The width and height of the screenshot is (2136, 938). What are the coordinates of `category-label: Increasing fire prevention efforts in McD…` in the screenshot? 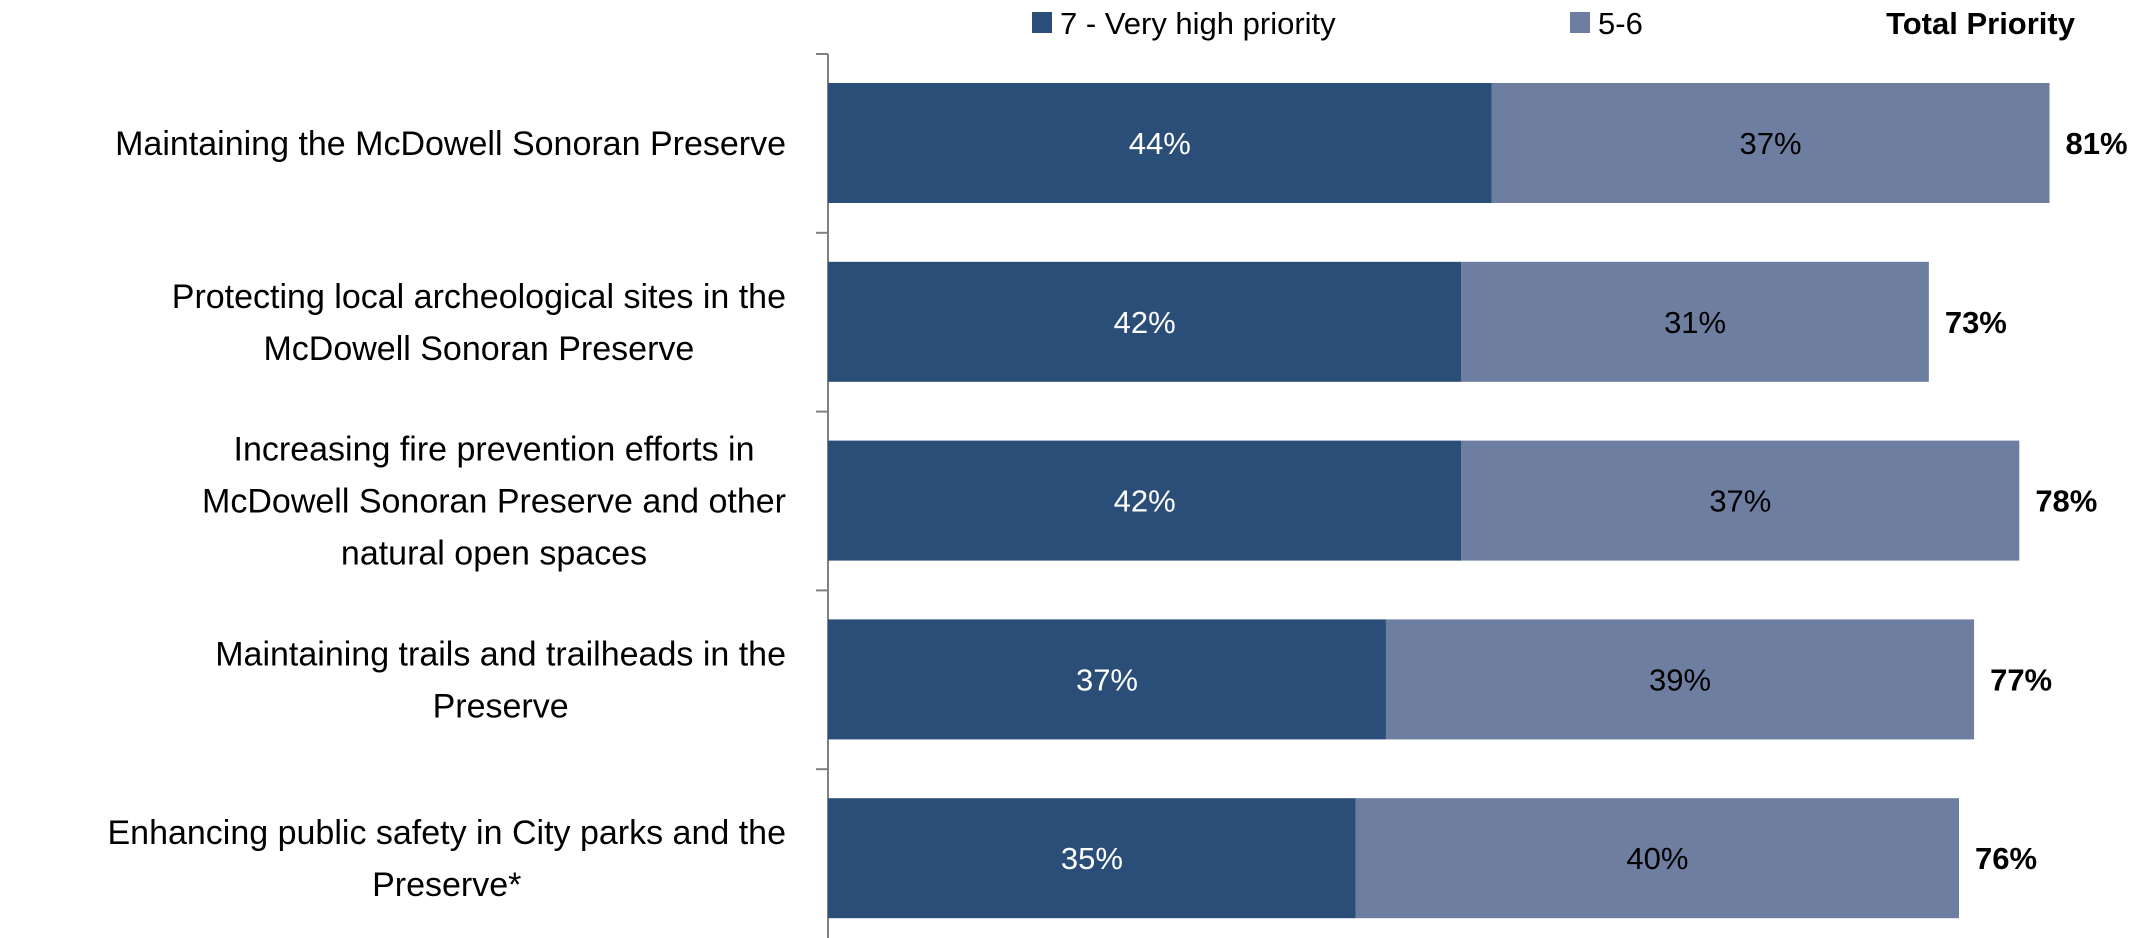 It's located at (494, 502).